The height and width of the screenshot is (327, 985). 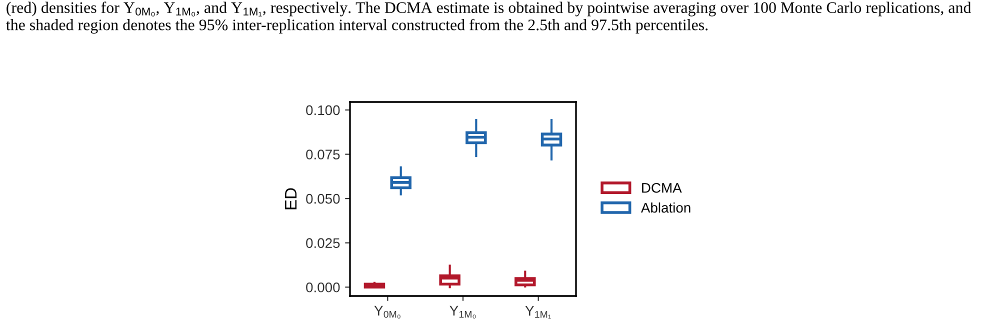 I want to click on y-axis-title: ED, so click(x=291, y=199).